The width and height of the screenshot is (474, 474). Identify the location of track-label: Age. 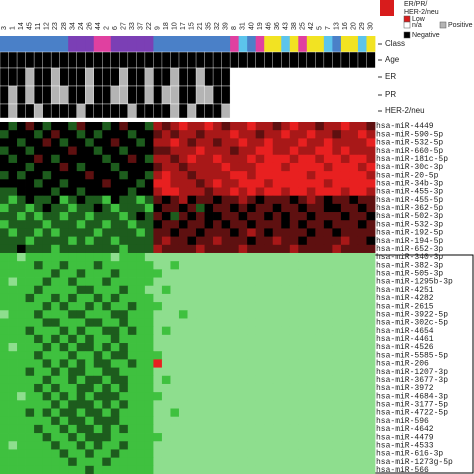
(392, 59).